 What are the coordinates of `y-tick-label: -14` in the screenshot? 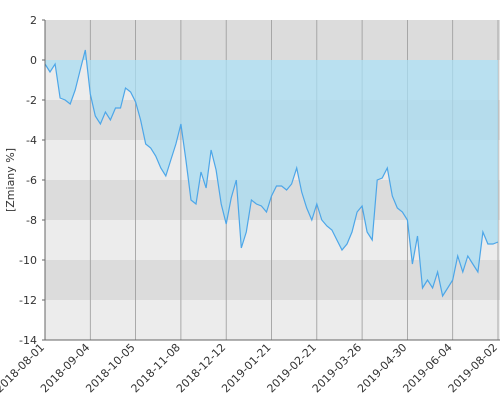 It's located at (28, 340).